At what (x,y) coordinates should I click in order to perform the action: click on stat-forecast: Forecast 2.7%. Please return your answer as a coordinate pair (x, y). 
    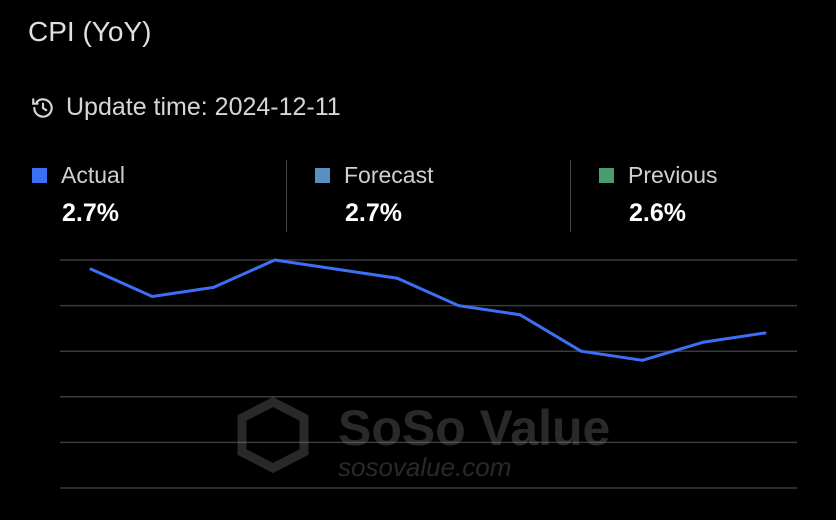
    Looking at the image, I should click on (374, 195).